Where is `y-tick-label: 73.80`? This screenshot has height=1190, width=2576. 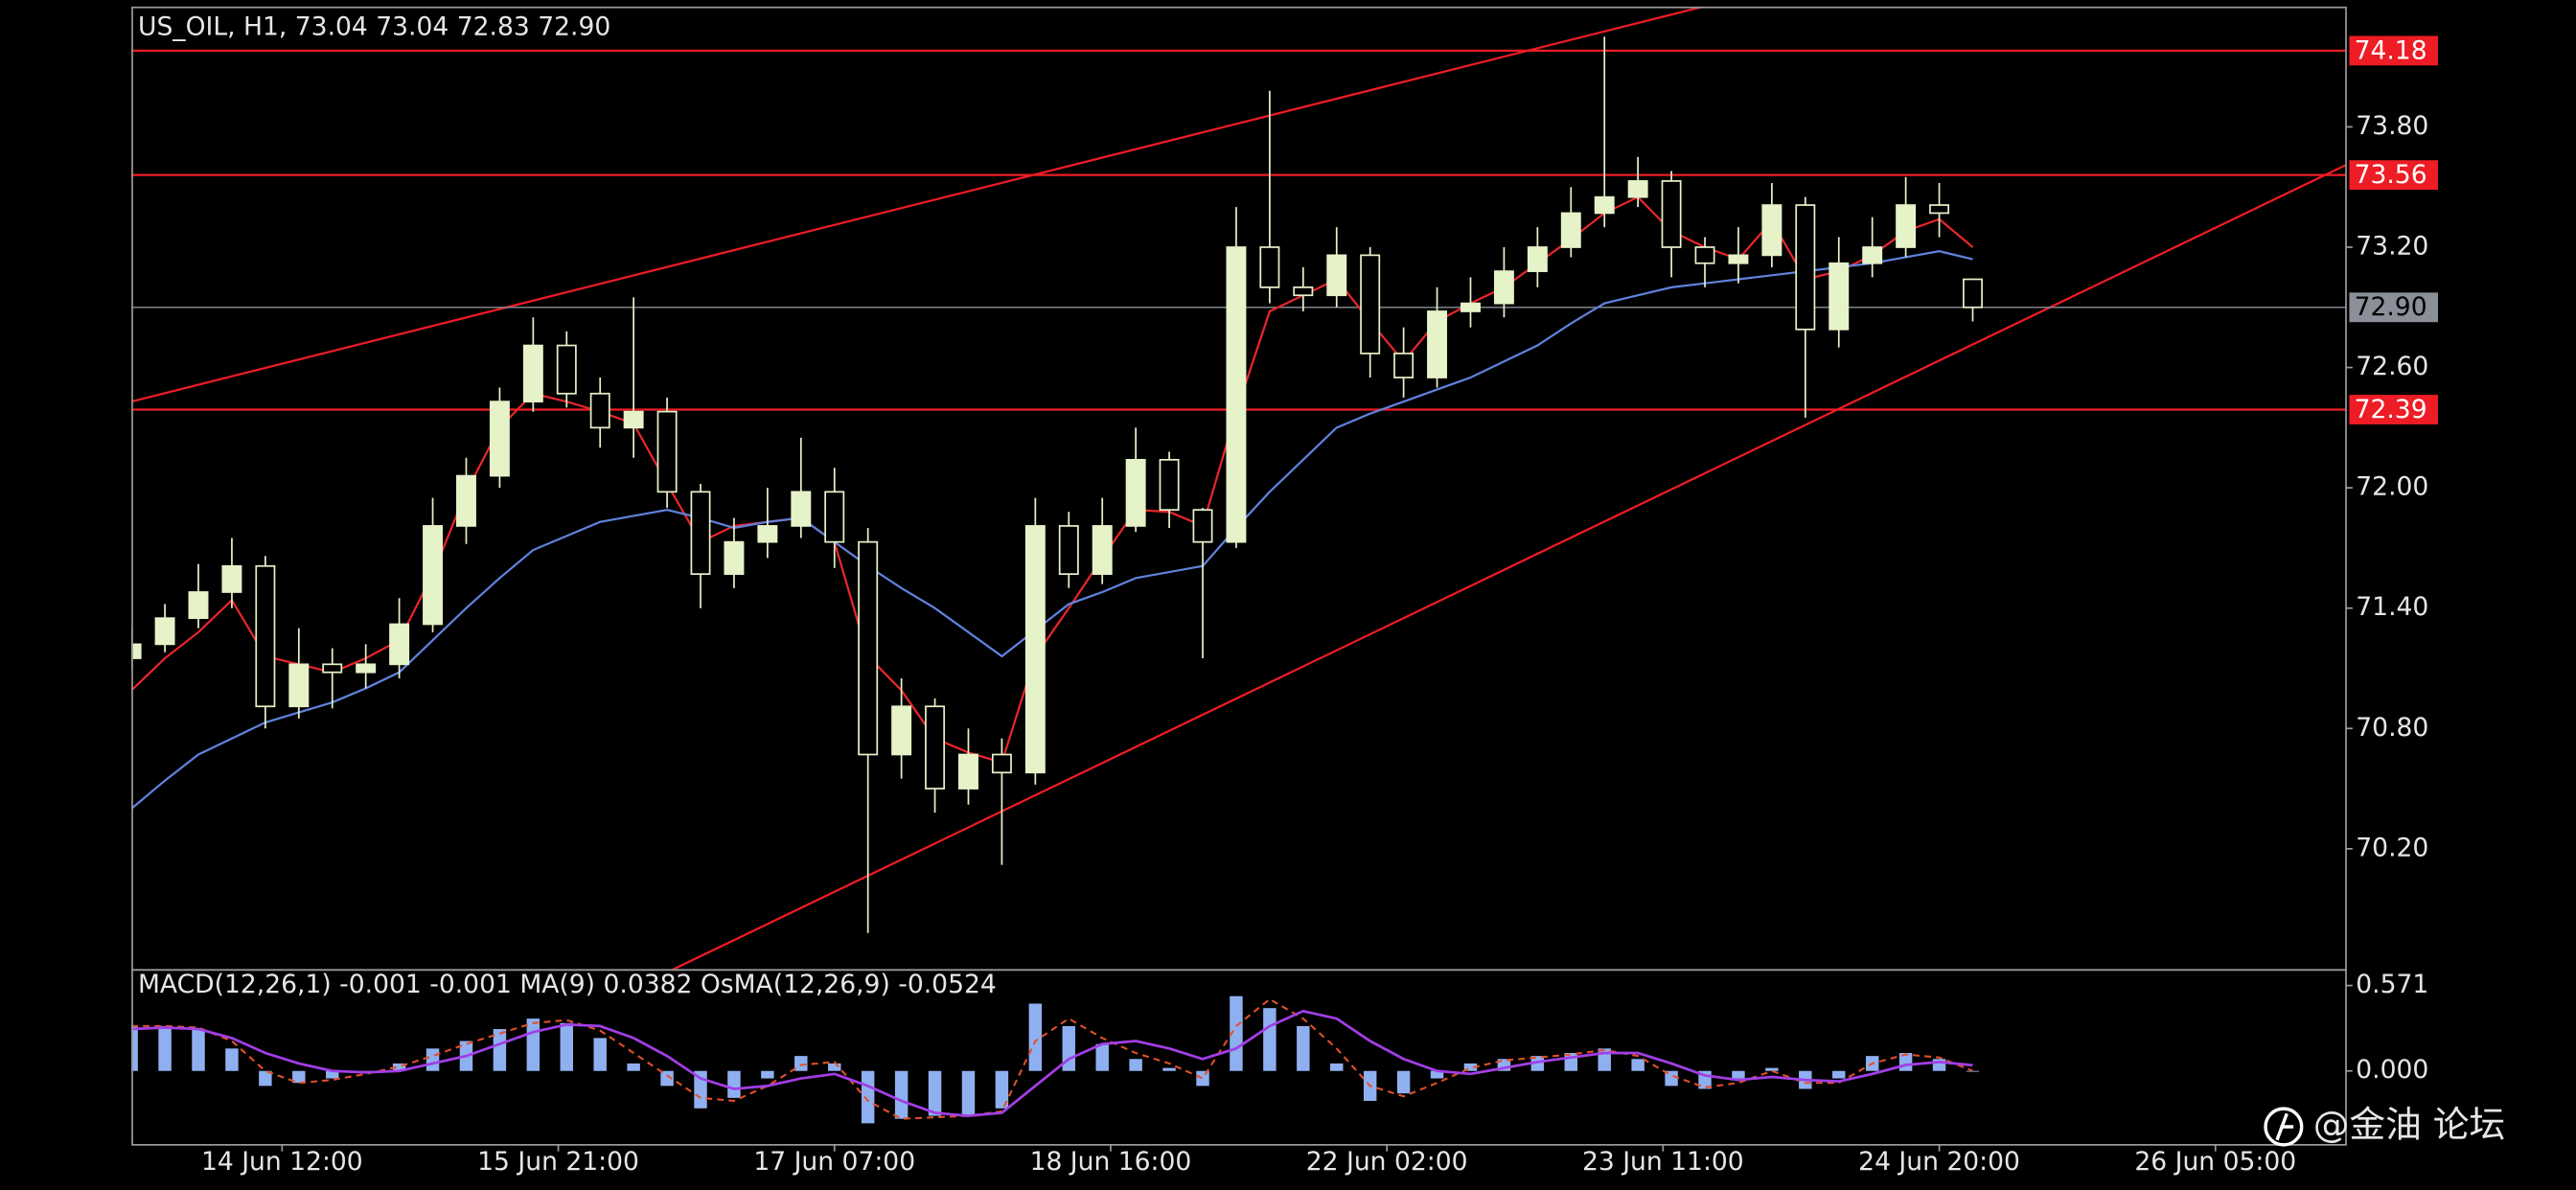 y-tick-label: 73.80 is located at coordinates (2392, 126).